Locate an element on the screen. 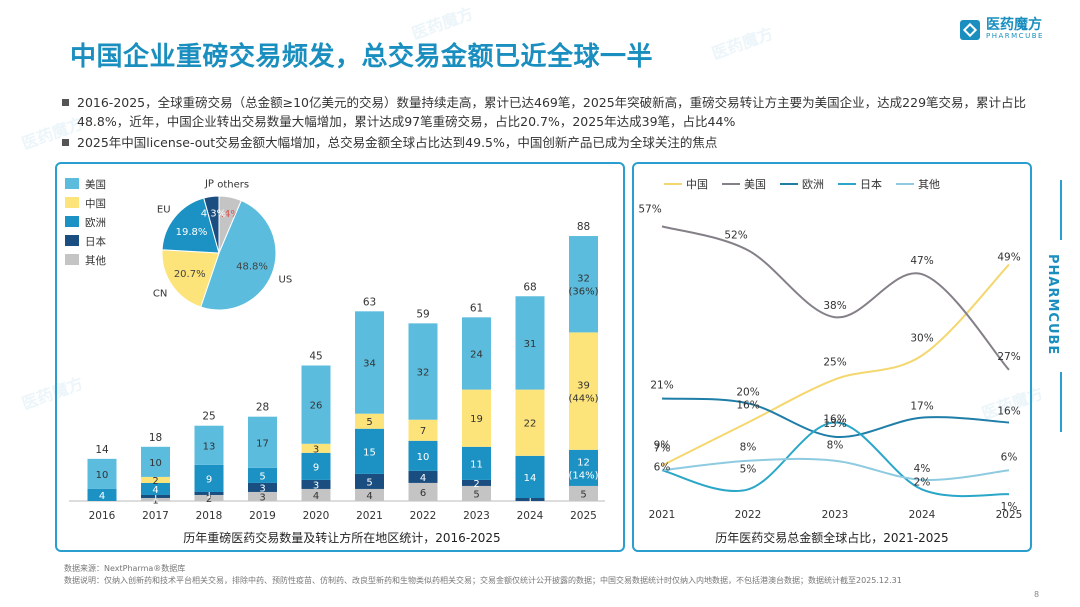 The image size is (1080, 607). line-series-line_eu is located at coordinates (835, 417).